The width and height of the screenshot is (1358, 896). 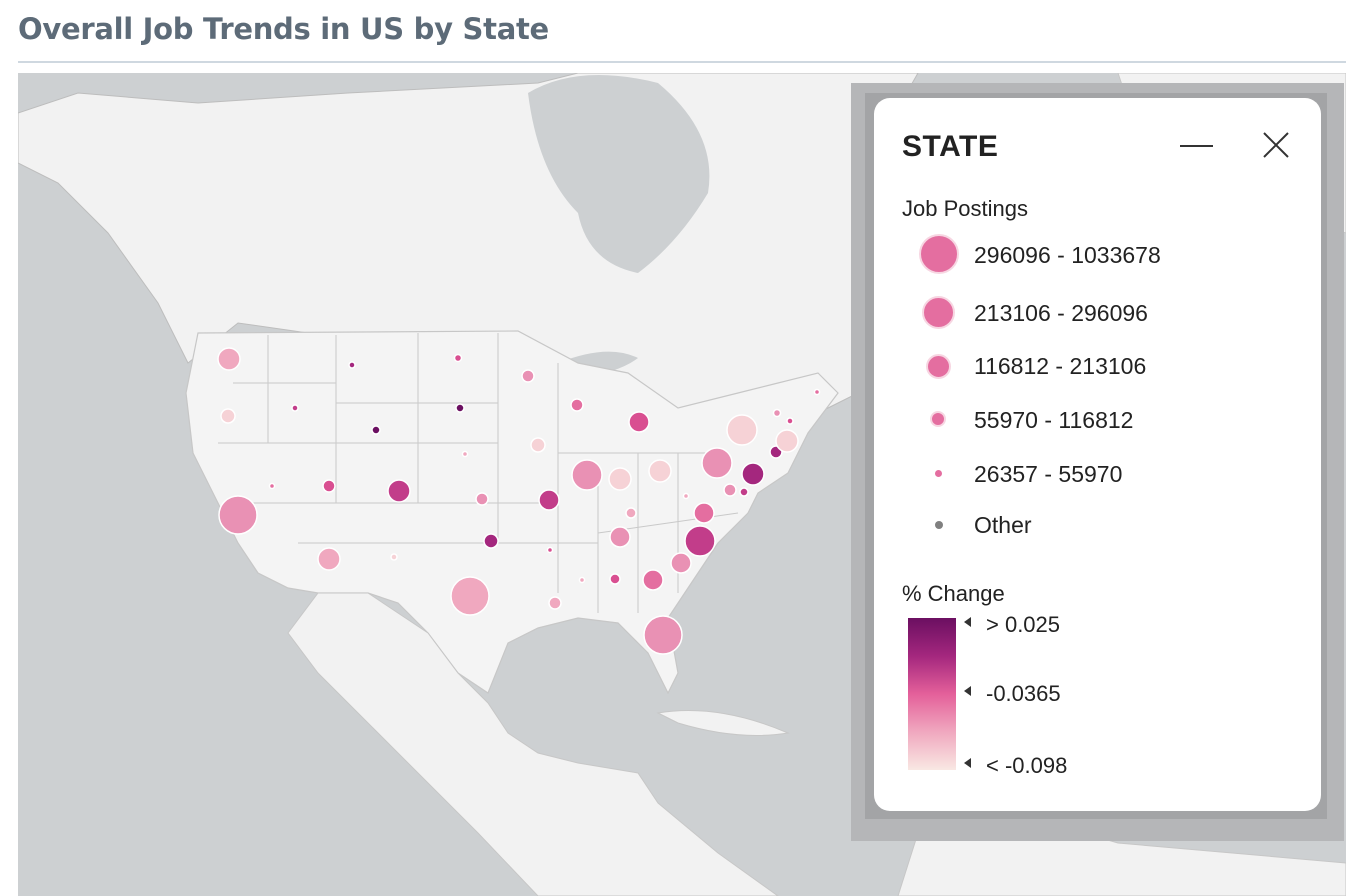 I want to click on size-legend-row: 296096 - 1033678, so click(x=1097, y=256).